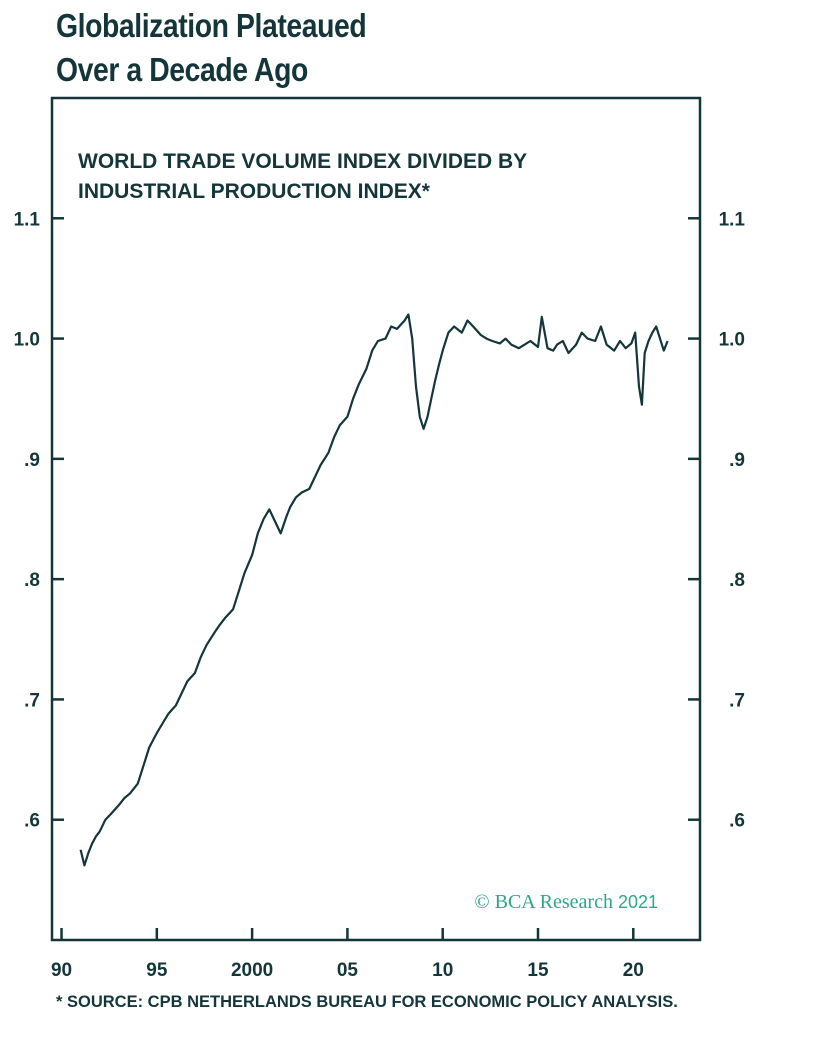 This screenshot has width=818, height=1038. I want to click on x-tick-label: 05, so click(348, 970).